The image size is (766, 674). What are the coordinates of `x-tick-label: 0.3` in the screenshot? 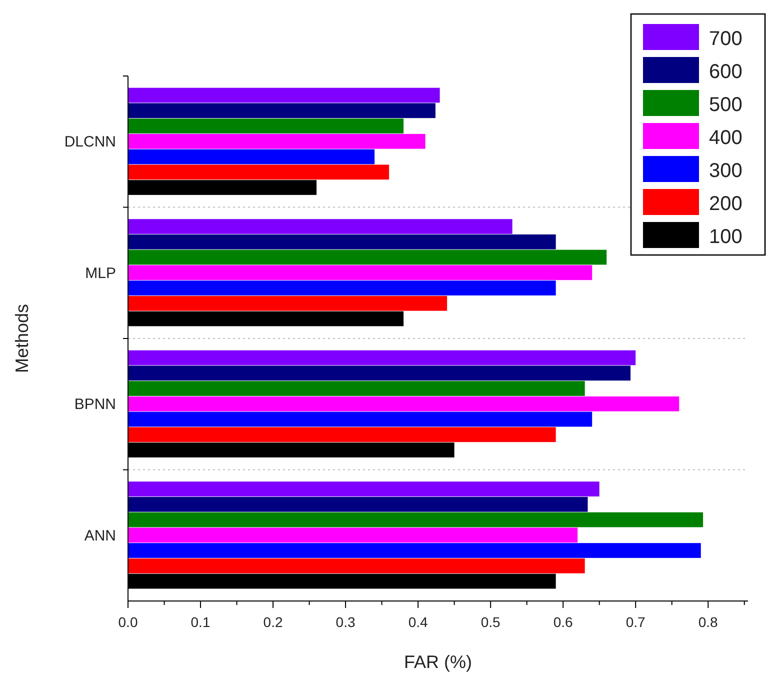 It's located at (346, 622).